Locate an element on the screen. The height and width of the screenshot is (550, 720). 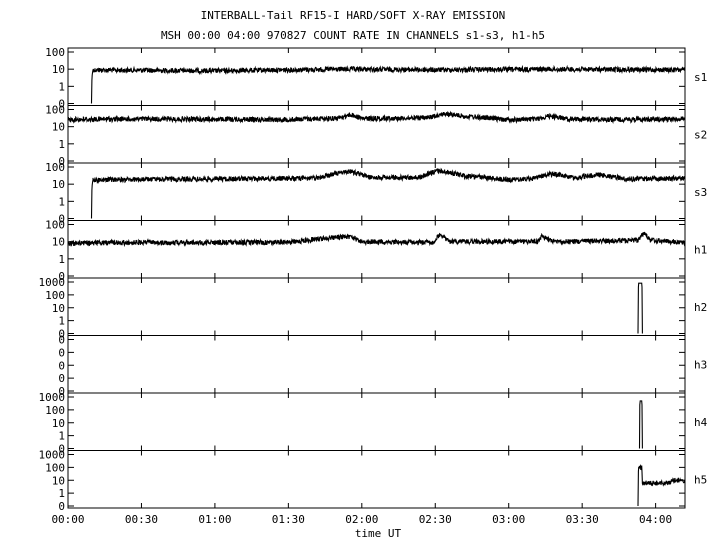
y-tick-label-h1: 10 is located at coordinates (58, 242).